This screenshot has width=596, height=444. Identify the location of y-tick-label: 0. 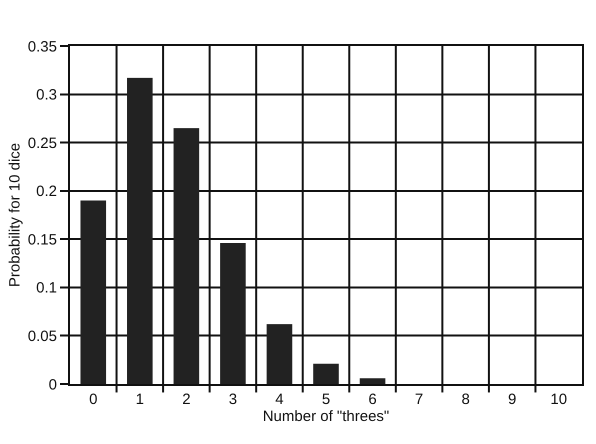
(52, 385).